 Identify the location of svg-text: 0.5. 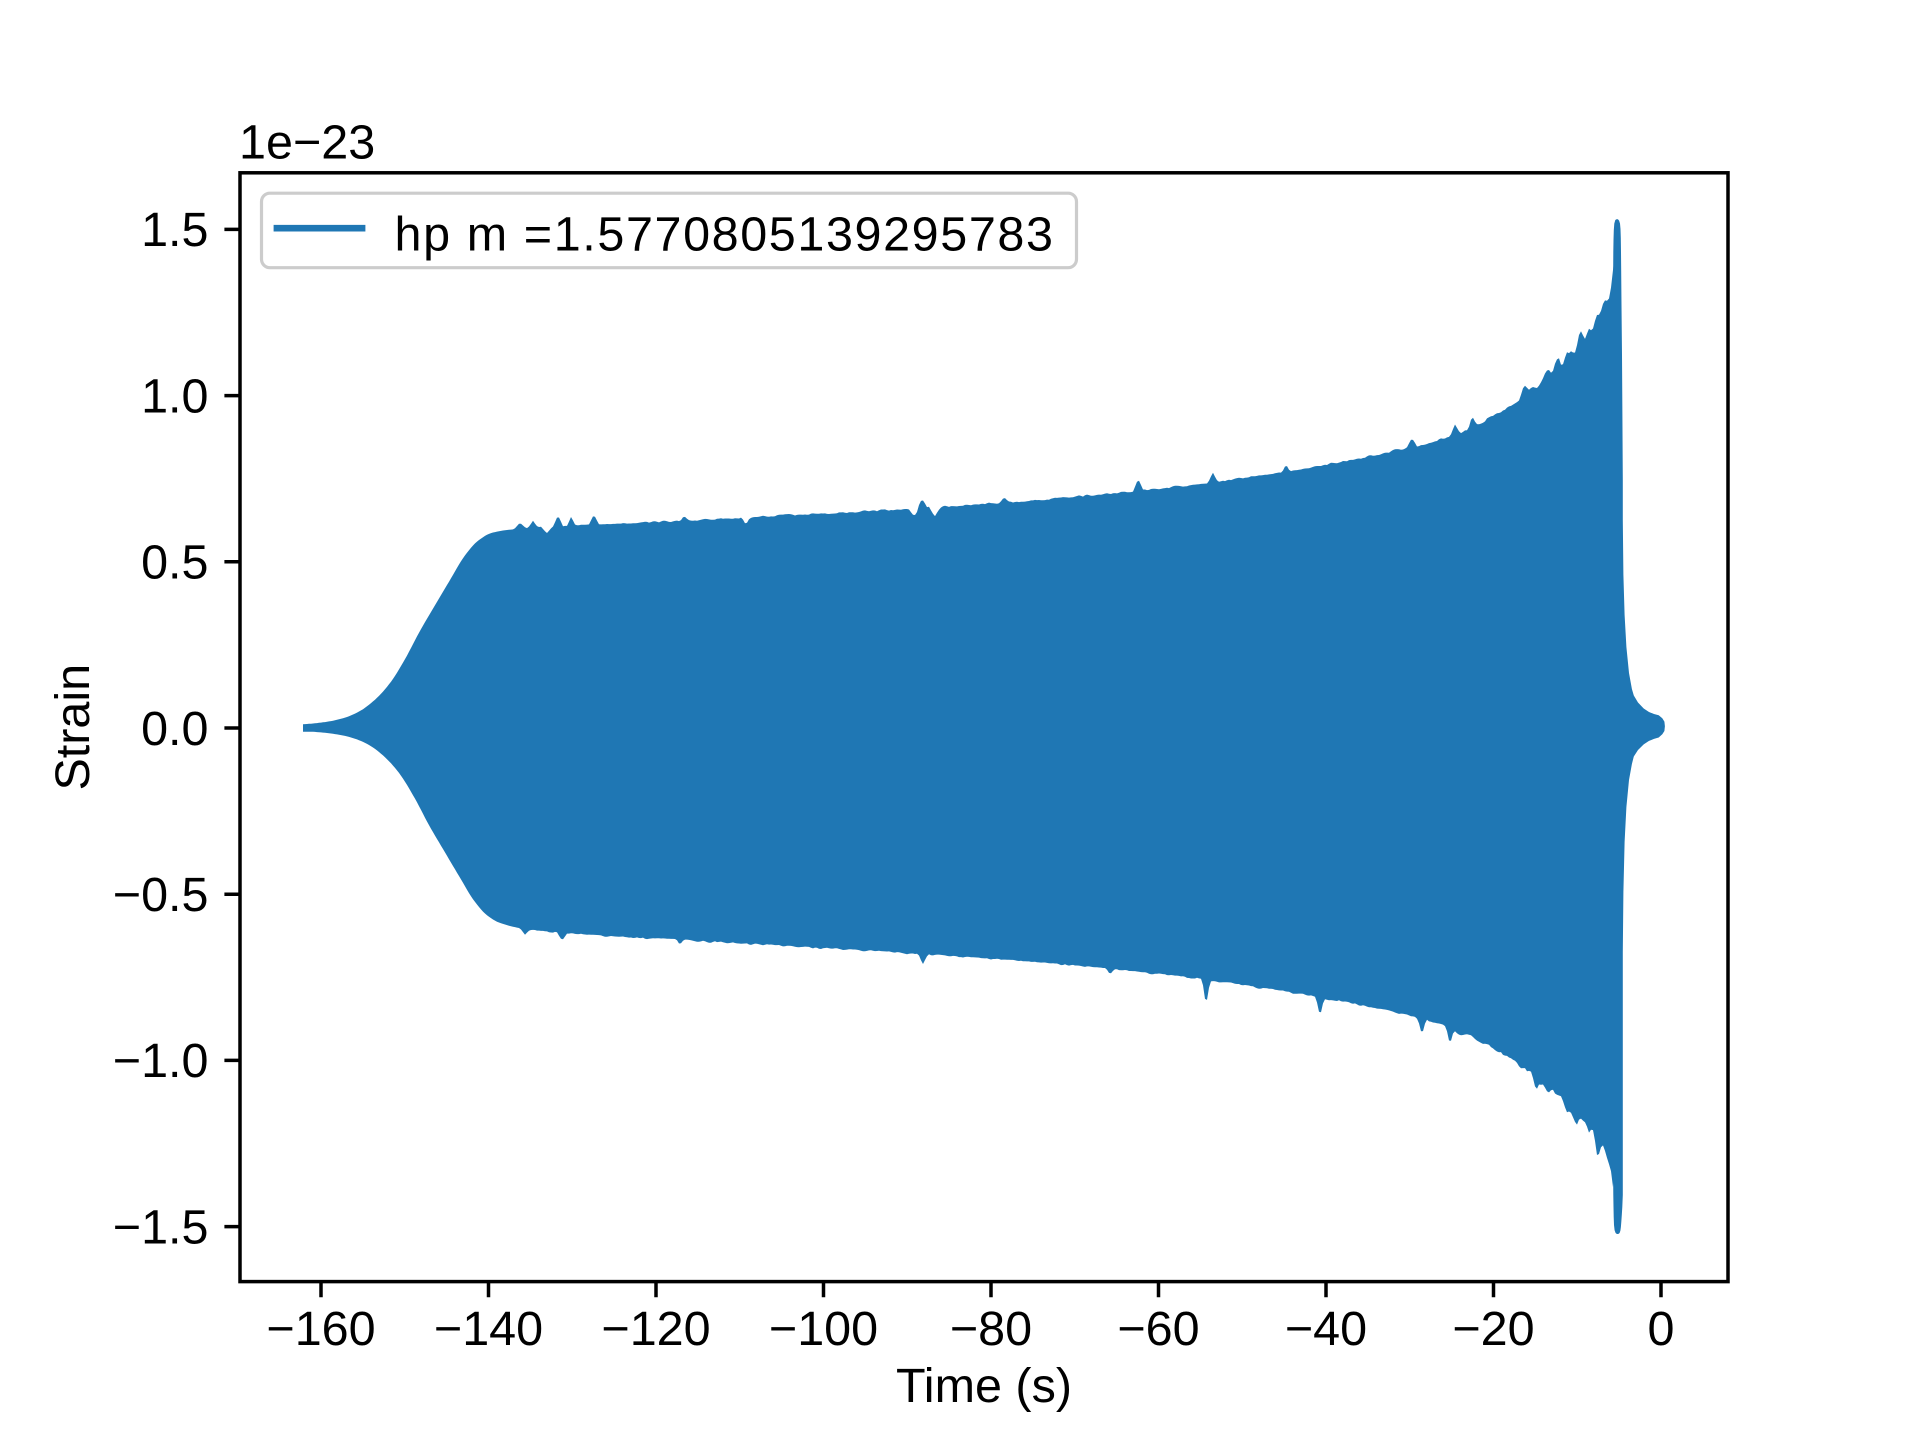
(174, 563).